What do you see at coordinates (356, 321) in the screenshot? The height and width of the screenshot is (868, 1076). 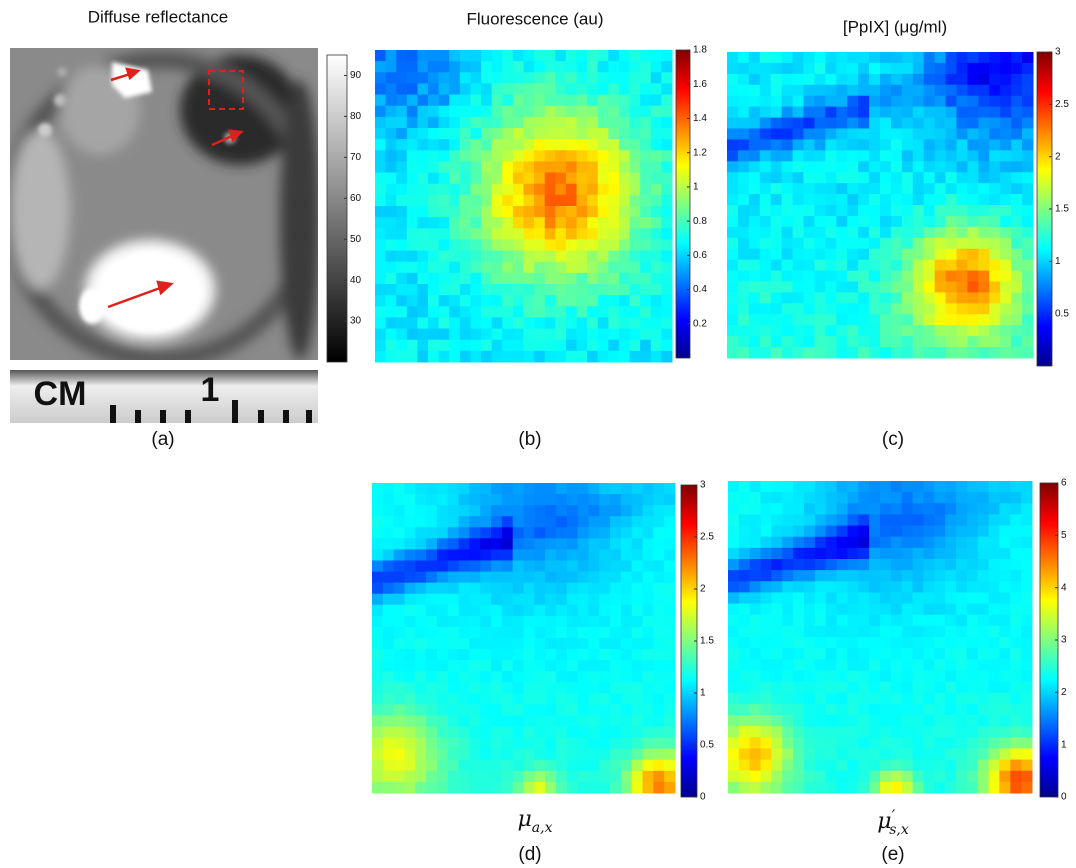 I see `colorbar-tick-label: 30` at bounding box center [356, 321].